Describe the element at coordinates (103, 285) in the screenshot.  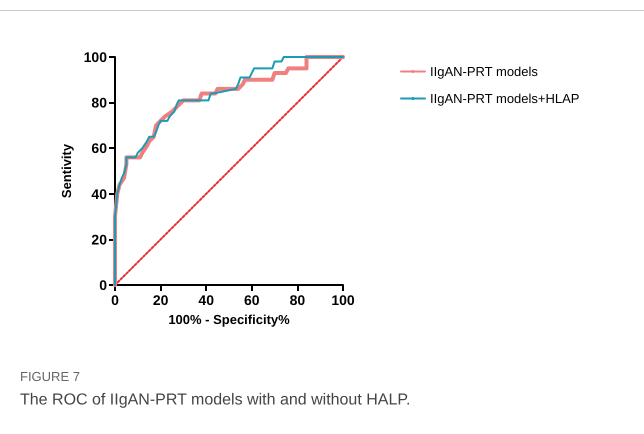
I see `y-tick-label: 0` at that location.